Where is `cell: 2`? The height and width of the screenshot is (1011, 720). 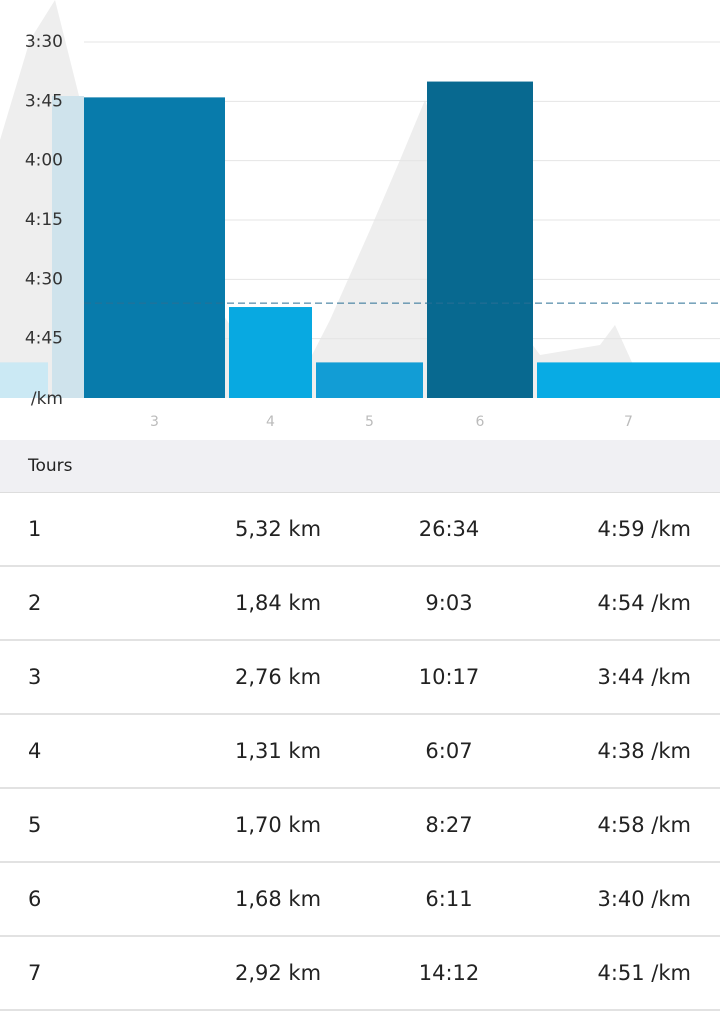
cell: 2 is located at coordinates (35, 603).